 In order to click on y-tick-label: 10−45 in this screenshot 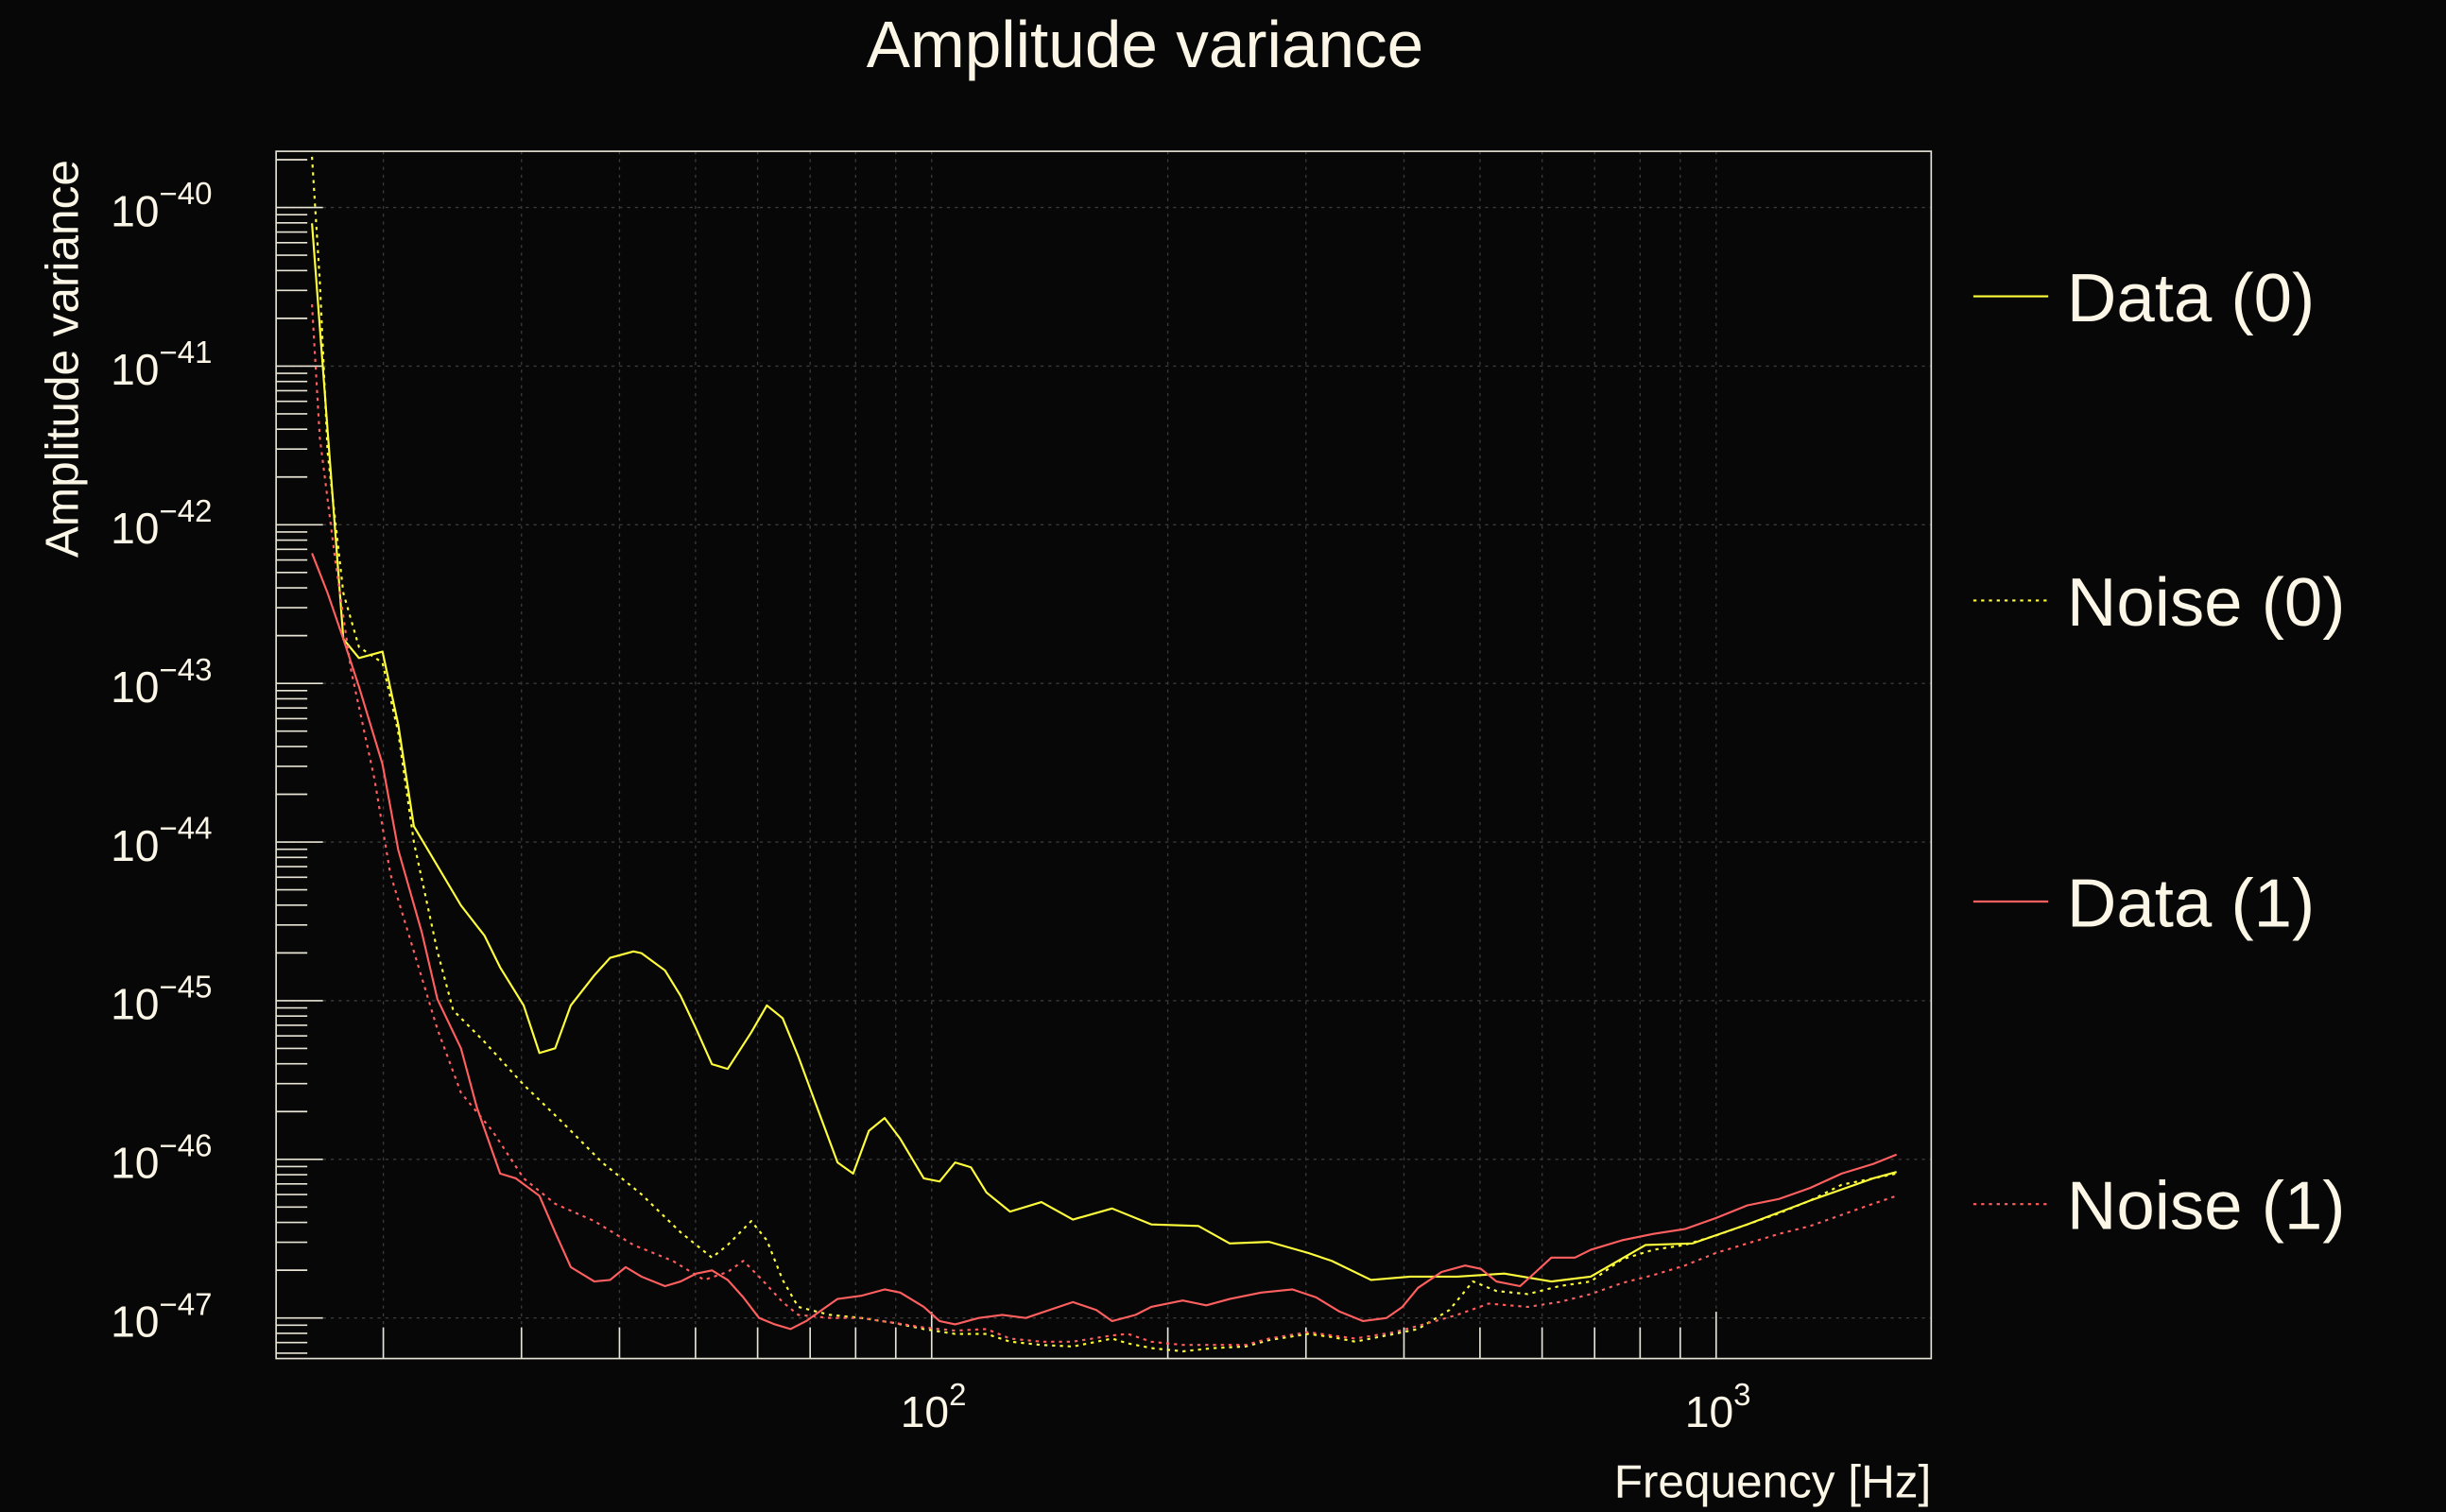, I will do `click(161, 999)`.